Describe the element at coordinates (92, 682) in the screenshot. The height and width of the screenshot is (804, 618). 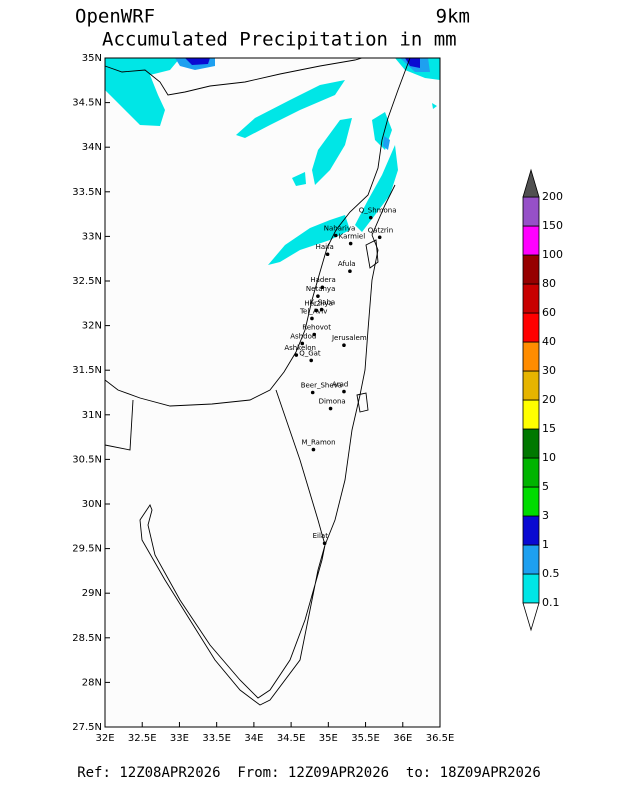
I see `y-tick-label: 28N` at that location.